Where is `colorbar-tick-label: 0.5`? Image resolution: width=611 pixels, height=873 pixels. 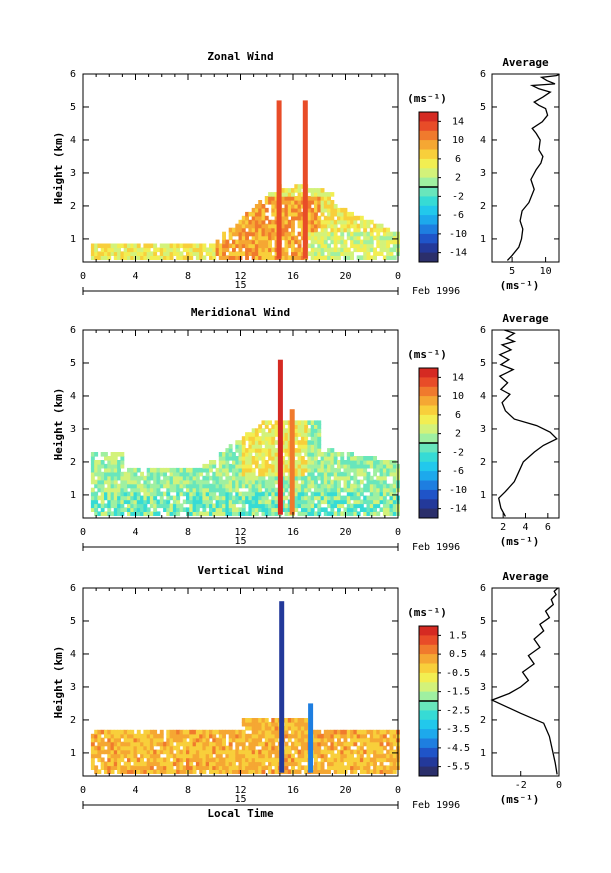
colorbar-tick-label: 0.5 is located at coordinates (458, 654).